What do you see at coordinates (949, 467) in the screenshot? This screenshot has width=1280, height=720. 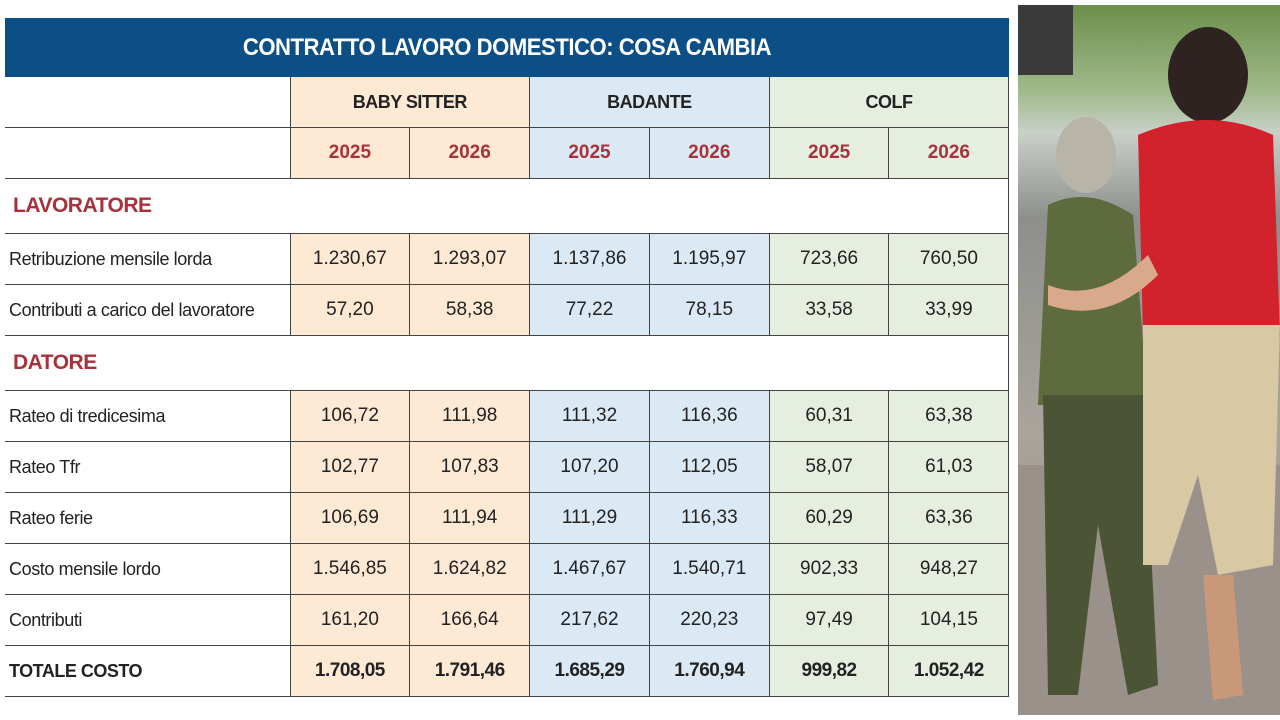 I see `value-cell: 61,03` at bounding box center [949, 467].